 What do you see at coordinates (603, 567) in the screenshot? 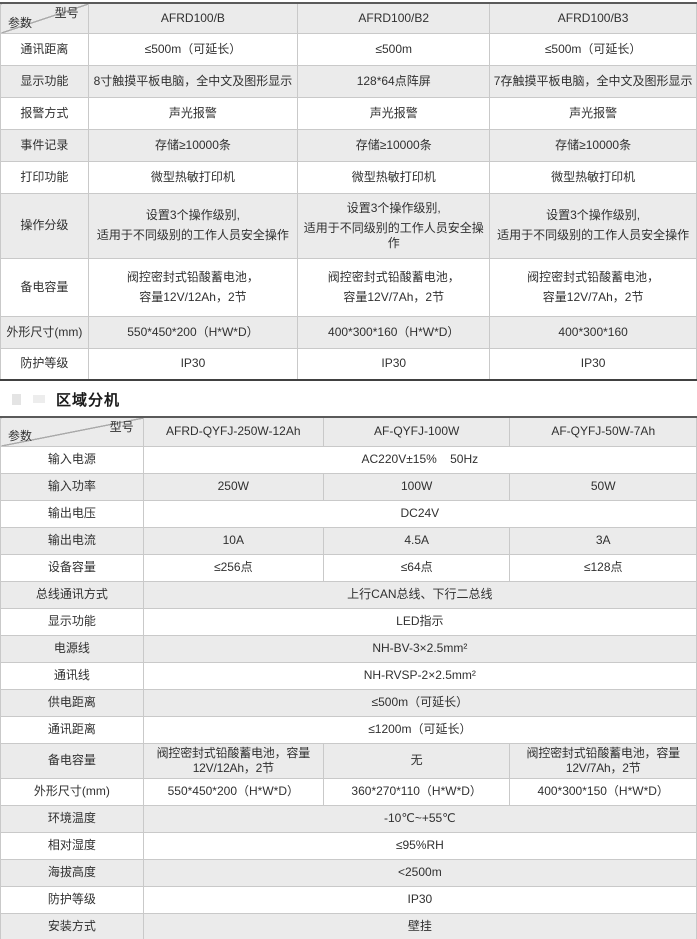
I see `spec-value: ≤128点` at bounding box center [603, 567].